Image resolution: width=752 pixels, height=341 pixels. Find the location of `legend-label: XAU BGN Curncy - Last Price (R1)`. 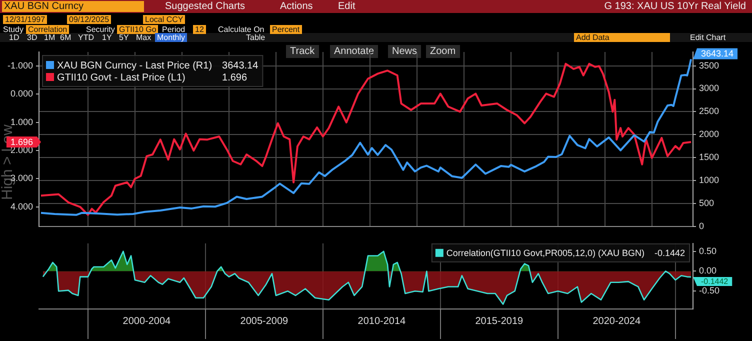

legend-label: XAU BGN Curncy - Last Price (R1) is located at coordinates (134, 66).